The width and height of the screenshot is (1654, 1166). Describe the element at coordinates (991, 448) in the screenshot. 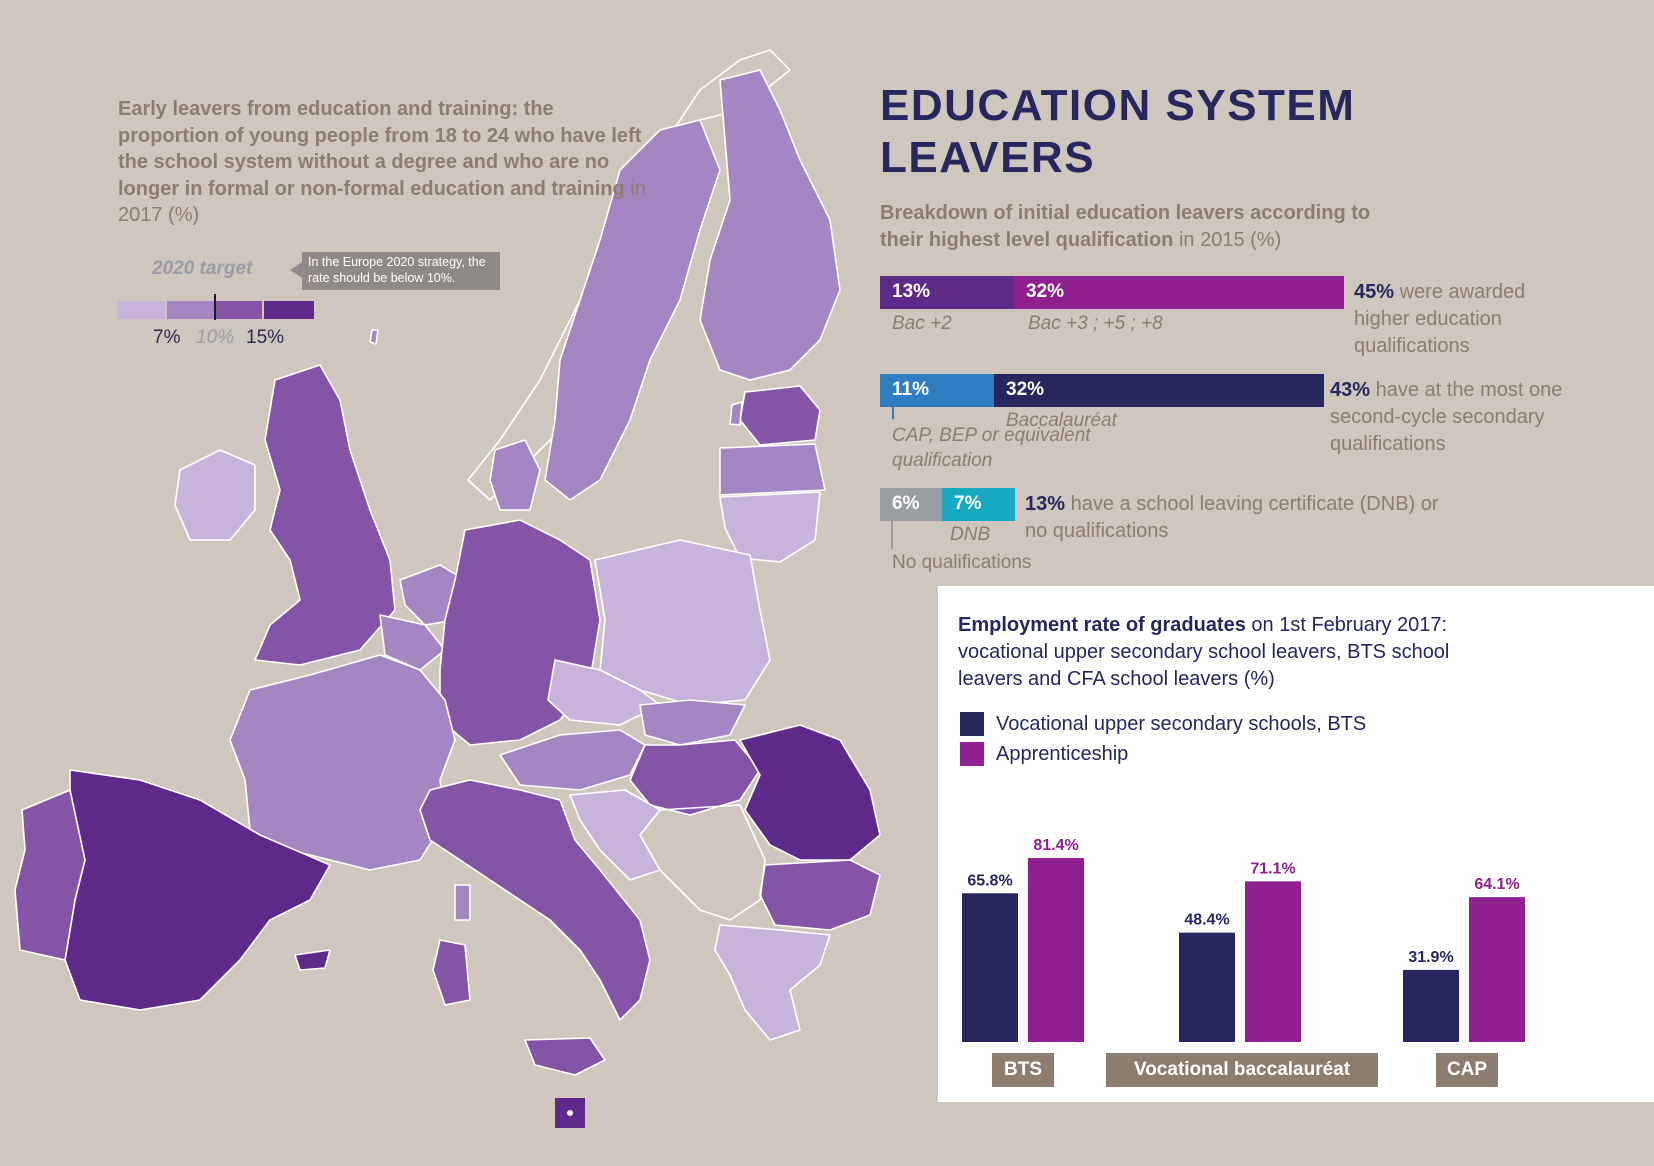

I see `label-cap-bep: CAP, BEP or equivalent qualification` at that location.